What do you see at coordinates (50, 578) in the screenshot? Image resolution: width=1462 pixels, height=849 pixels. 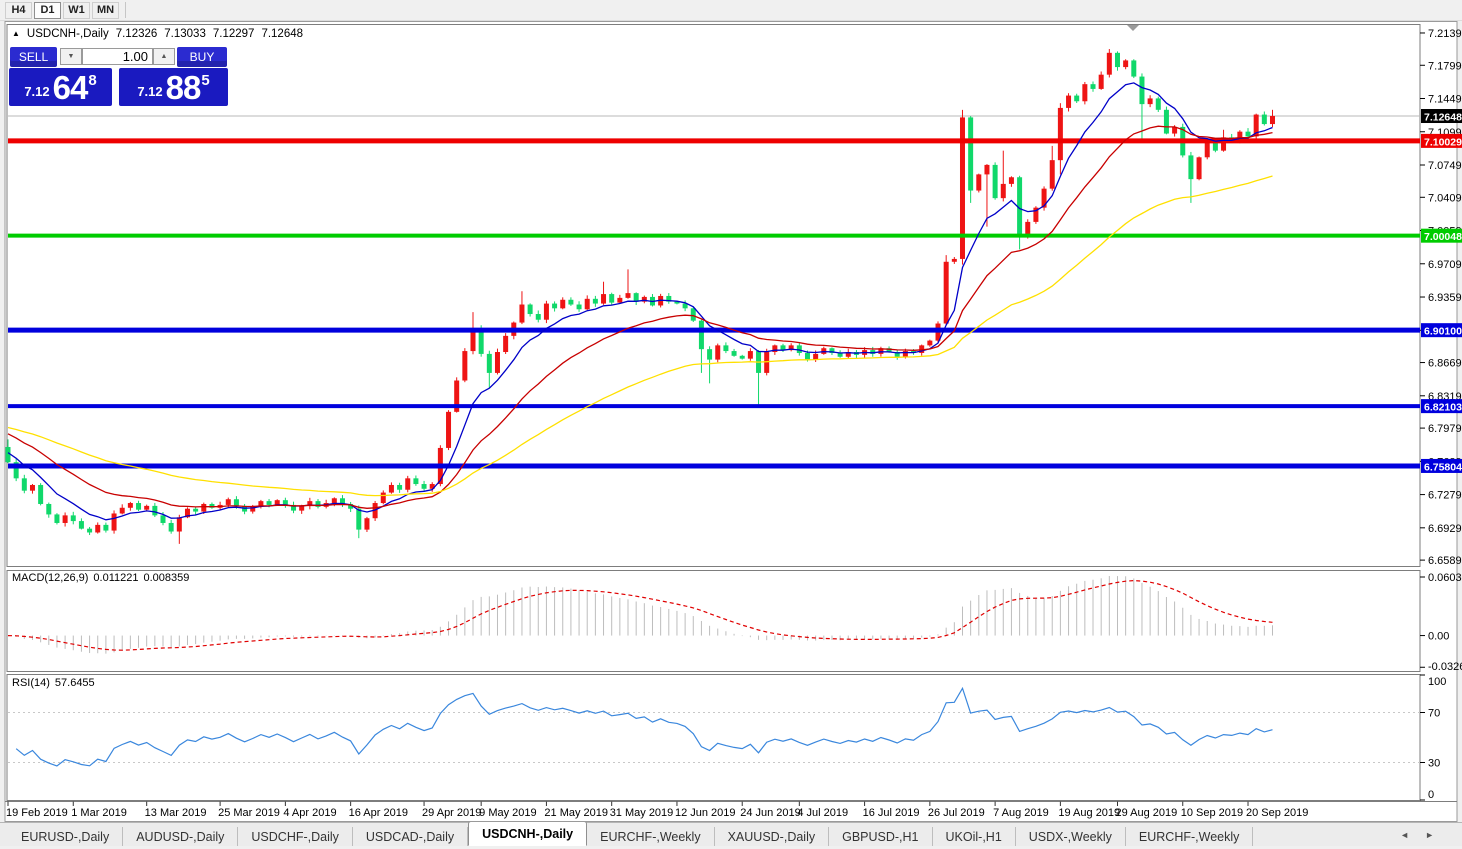 I see `macd-name: MACD(12,26,9)` at bounding box center [50, 578].